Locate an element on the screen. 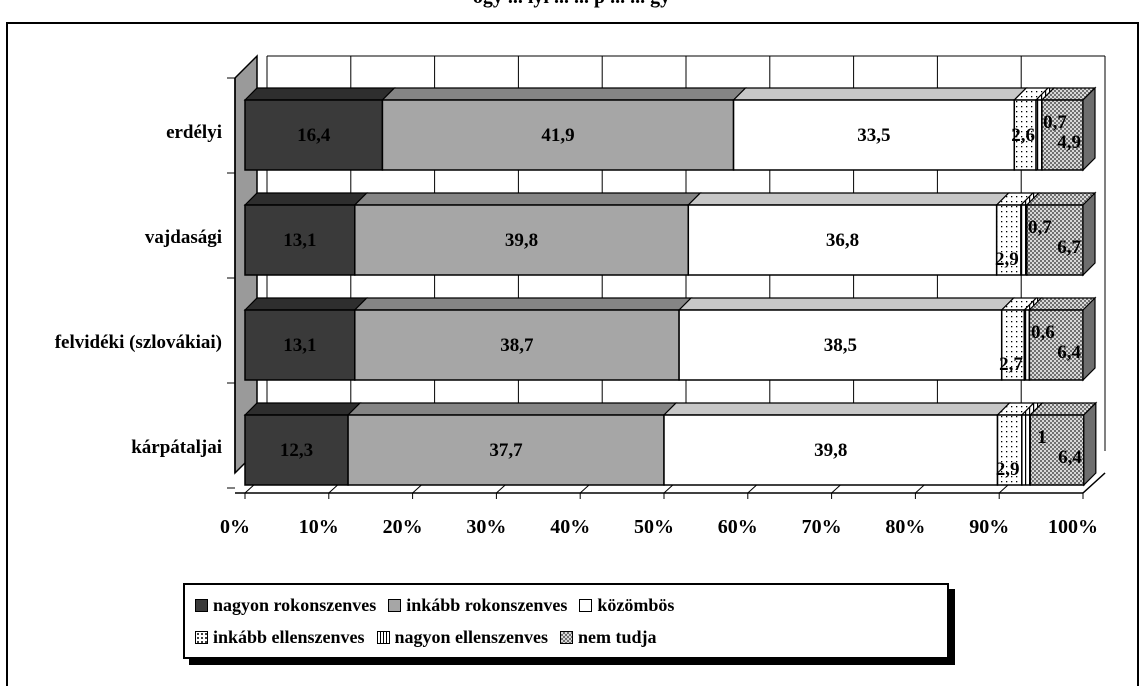 This screenshot has width=1143, height=686. data-label: 2,7 is located at coordinates (1011, 364).